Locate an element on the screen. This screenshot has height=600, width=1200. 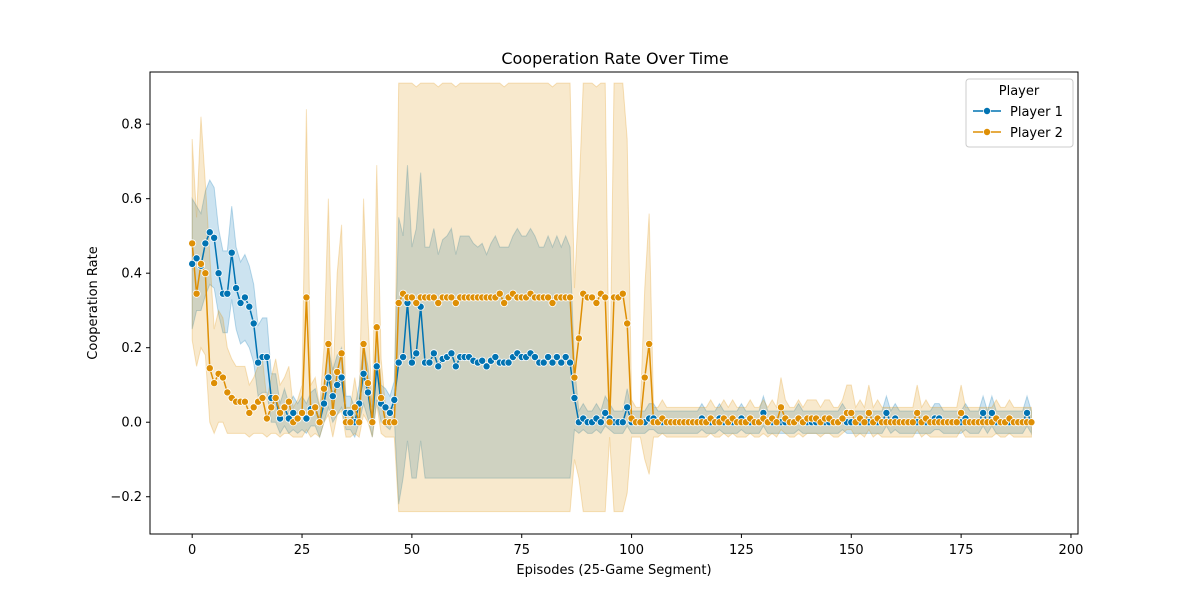
x-axis-label: Episodes (25-Game Segment) is located at coordinates (613, 570).